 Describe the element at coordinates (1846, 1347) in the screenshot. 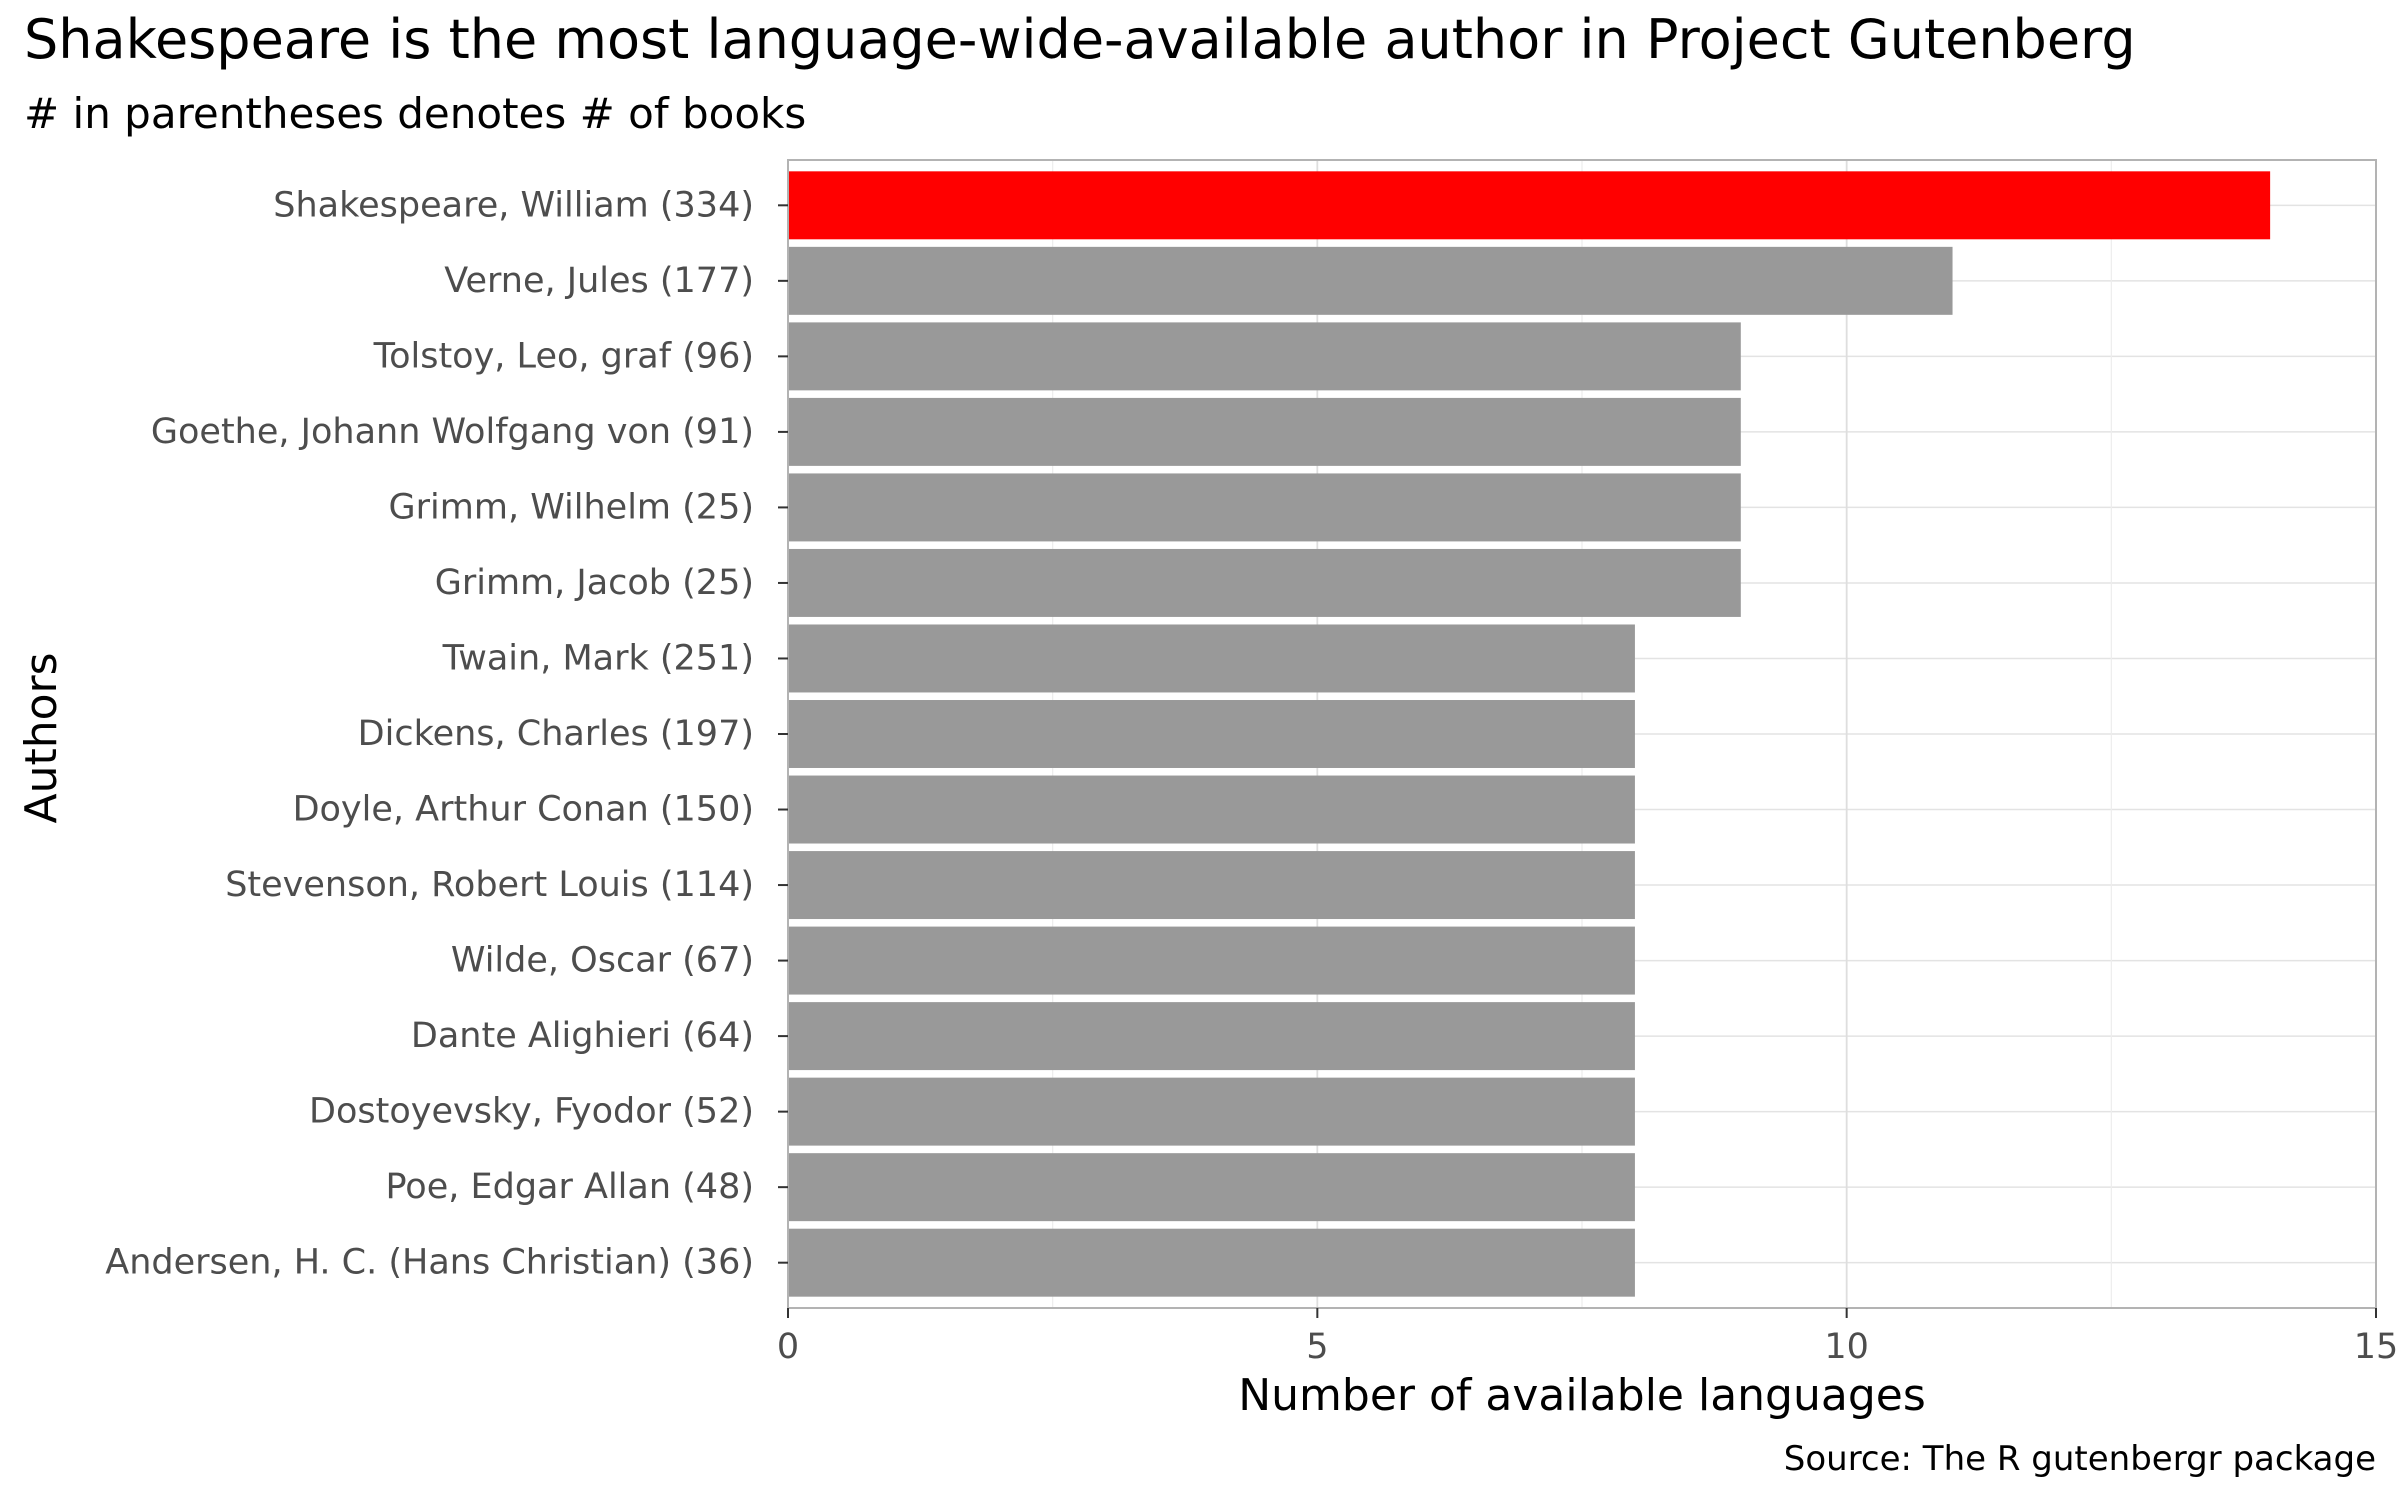

I see `x-tick-label: 10` at that location.